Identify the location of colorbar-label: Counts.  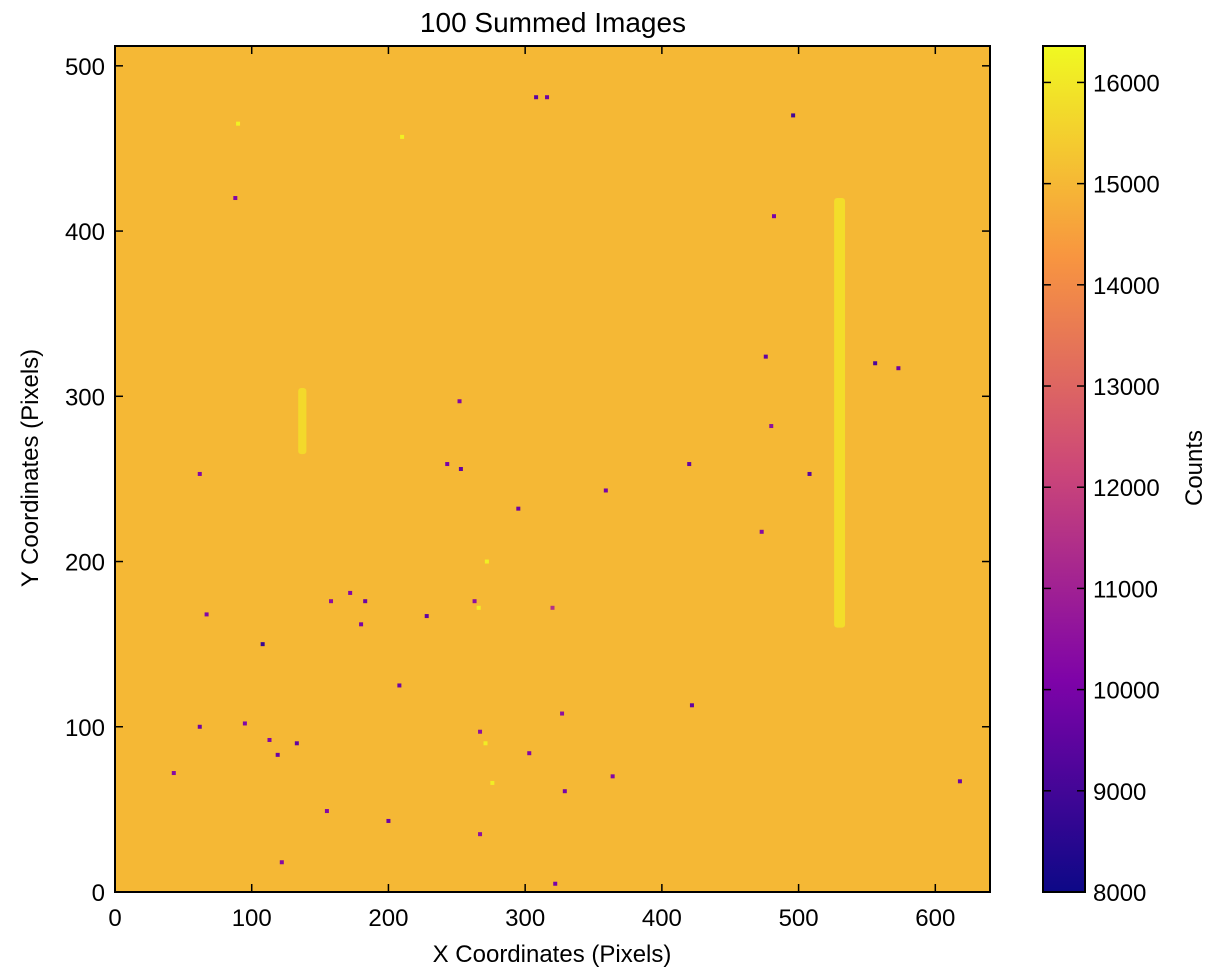
(1194, 468).